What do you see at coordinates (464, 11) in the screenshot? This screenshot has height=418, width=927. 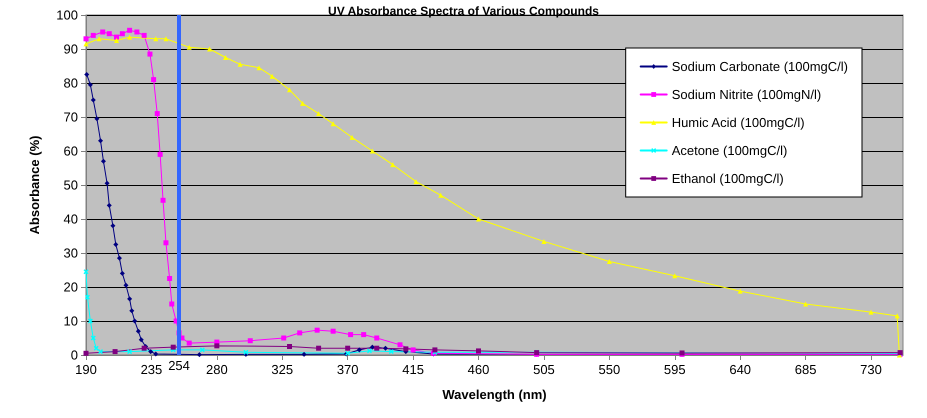 I see `chart-title: UV Absorbance Spectra of Various Compounds` at bounding box center [464, 11].